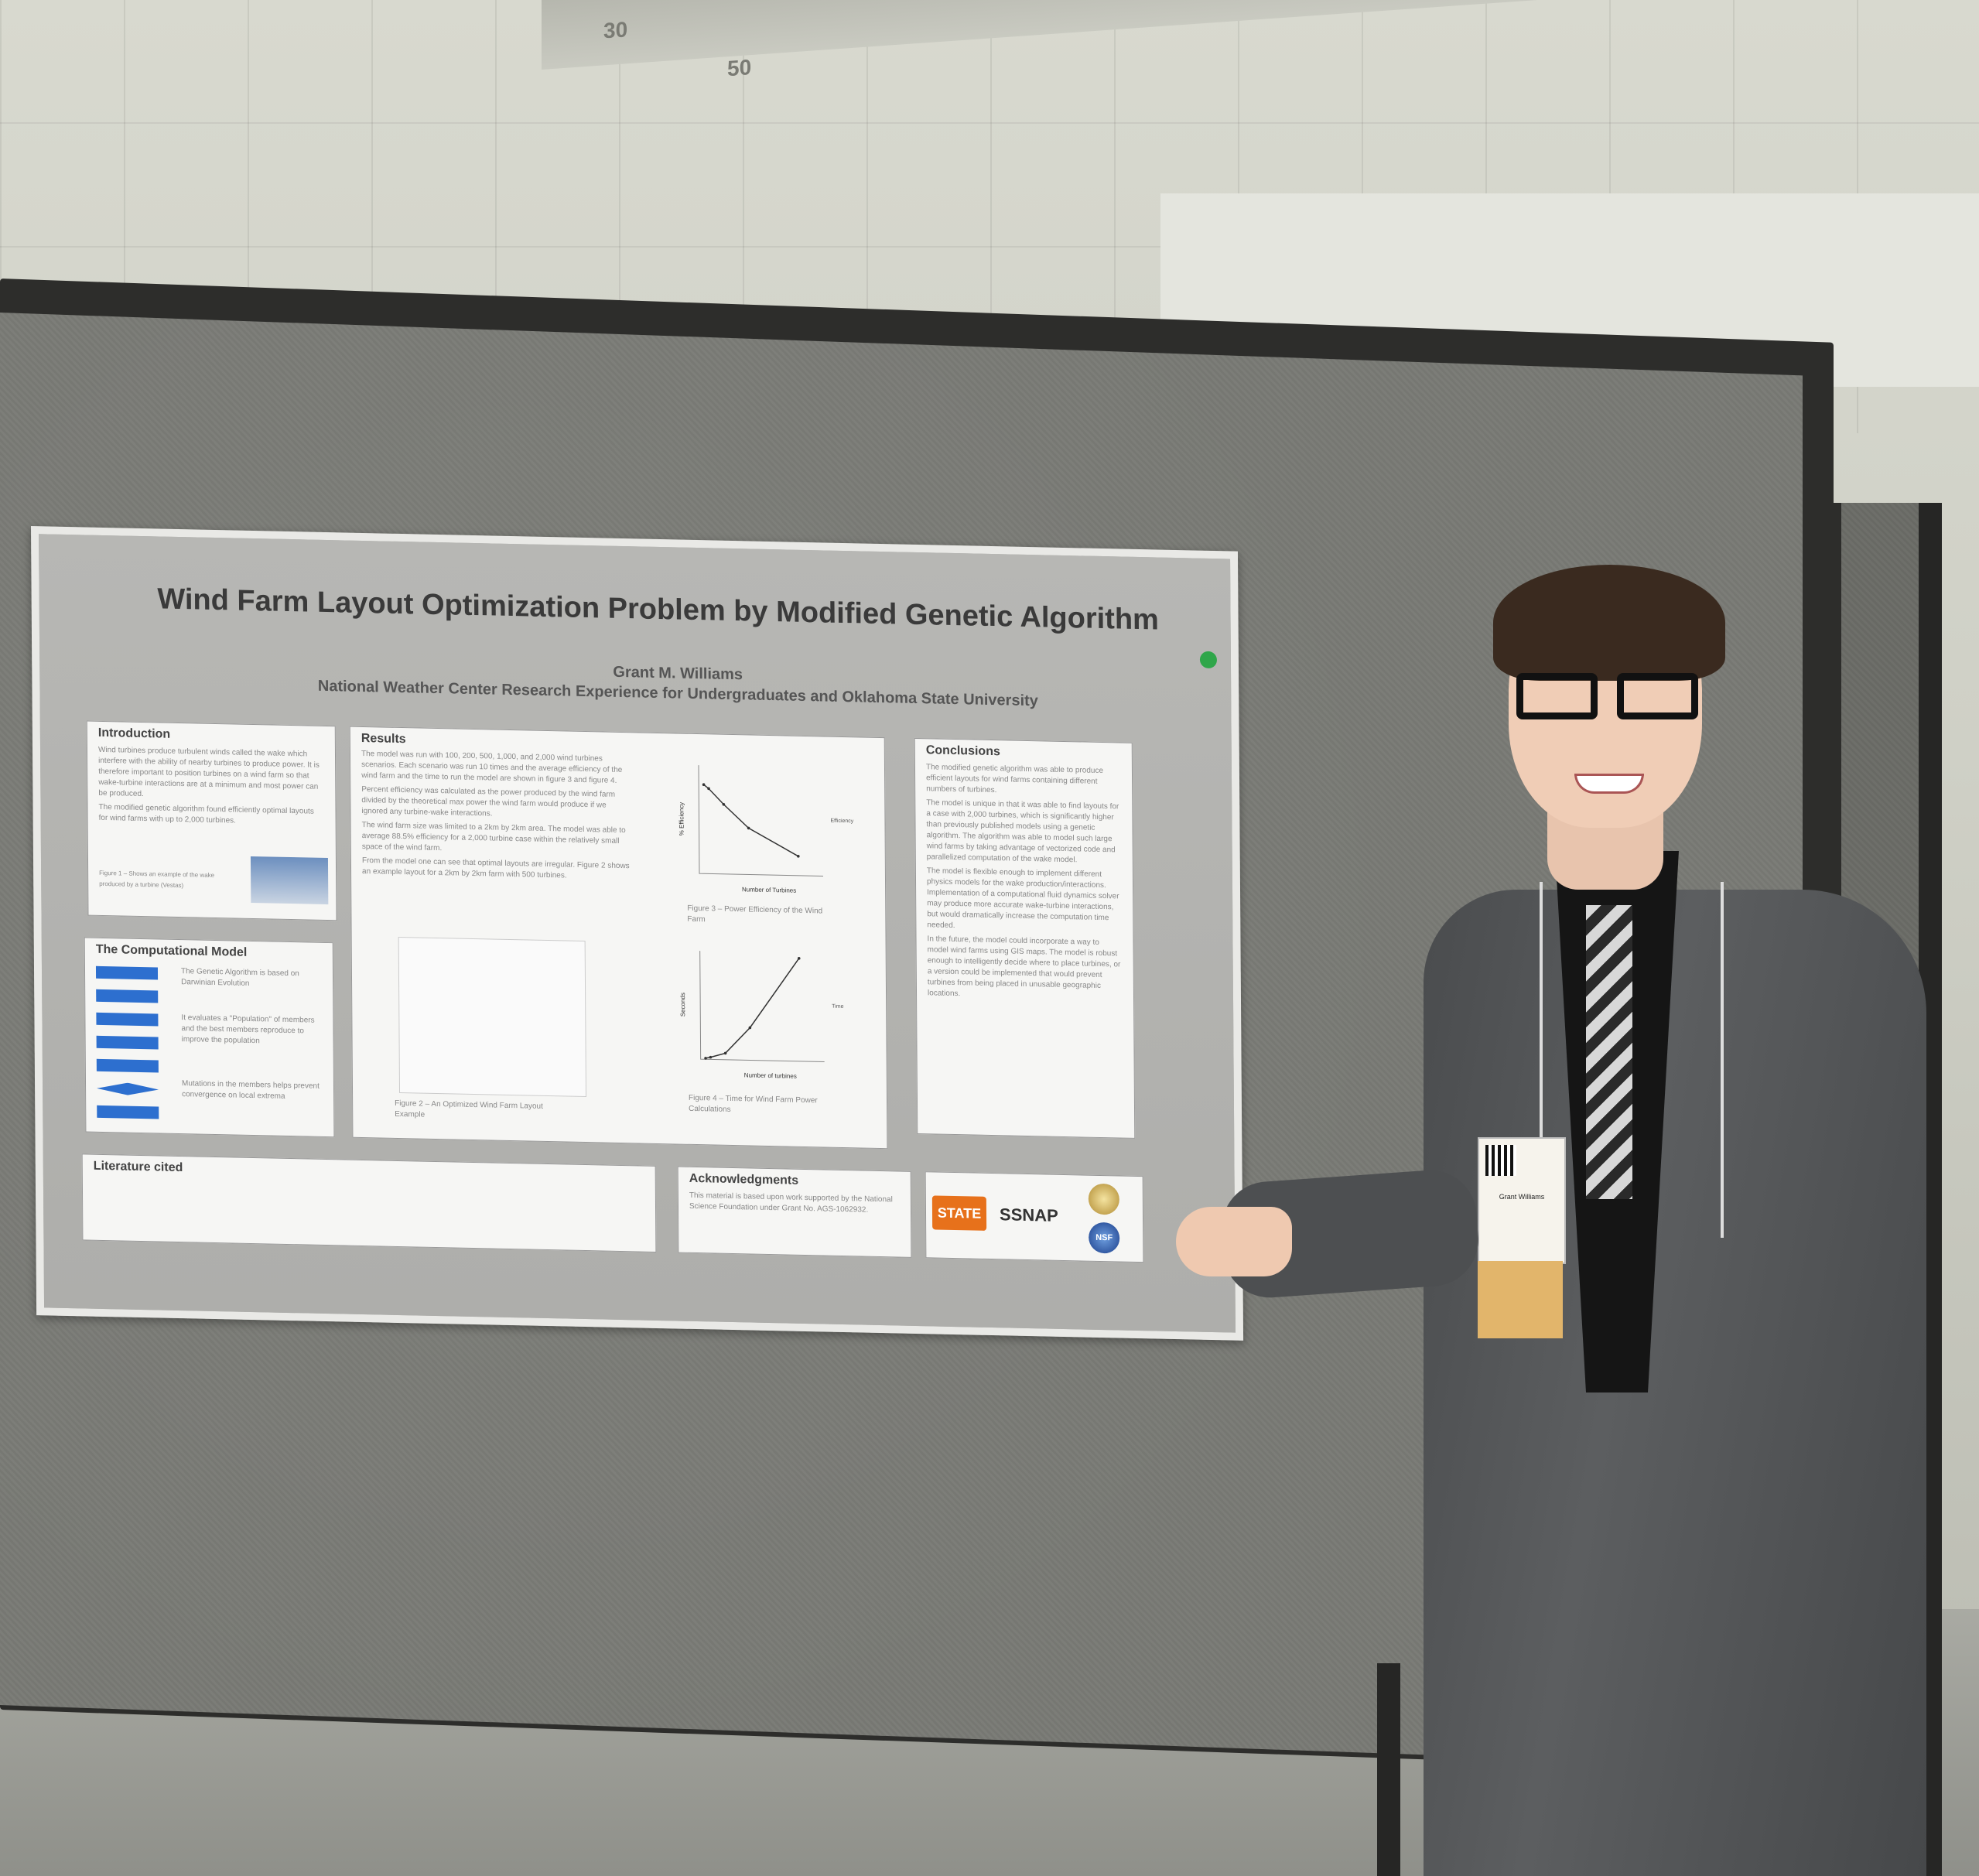  What do you see at coordinates (1609, 1052) in the screenshot?
I see `striped-tie` at bounding box center [1609, 1052].